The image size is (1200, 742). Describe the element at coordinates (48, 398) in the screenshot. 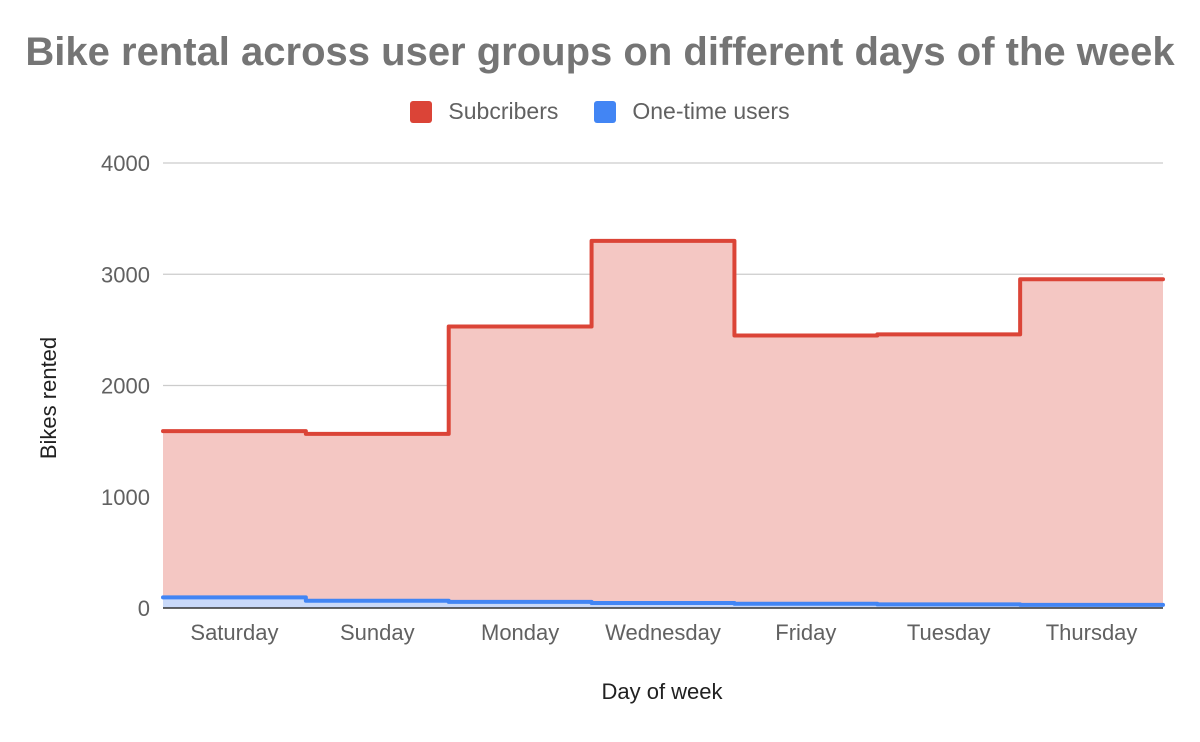

I see `y-axis-label: Bikes rented` at that location.